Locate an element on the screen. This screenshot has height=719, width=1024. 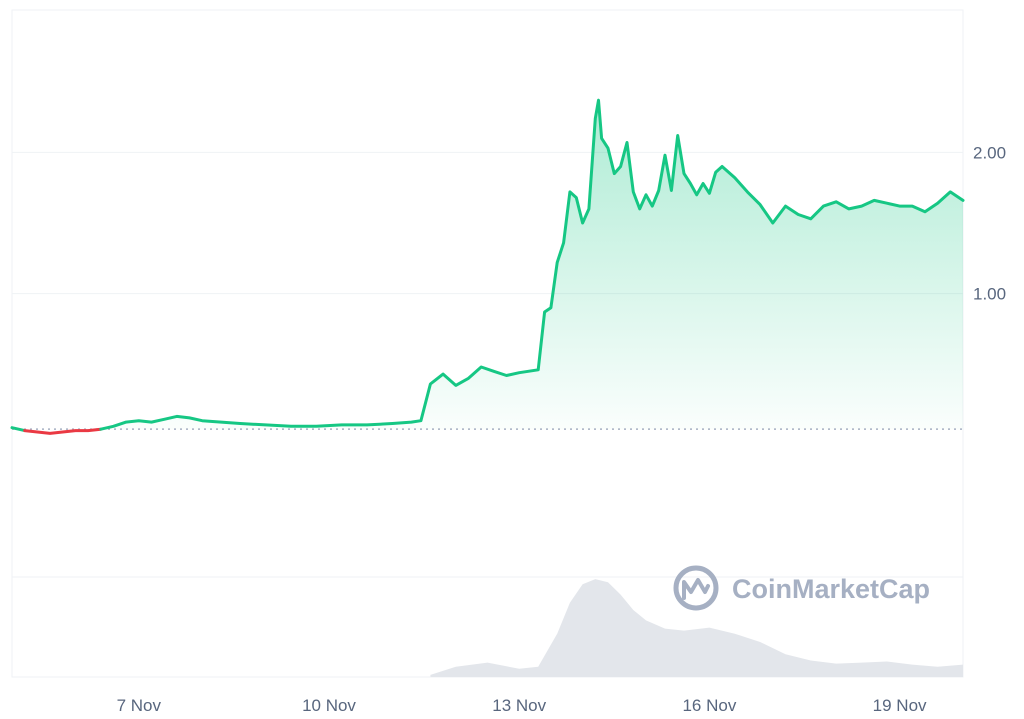
x-tick-label-4: 19 Nov is located at coordinates (900, 705).